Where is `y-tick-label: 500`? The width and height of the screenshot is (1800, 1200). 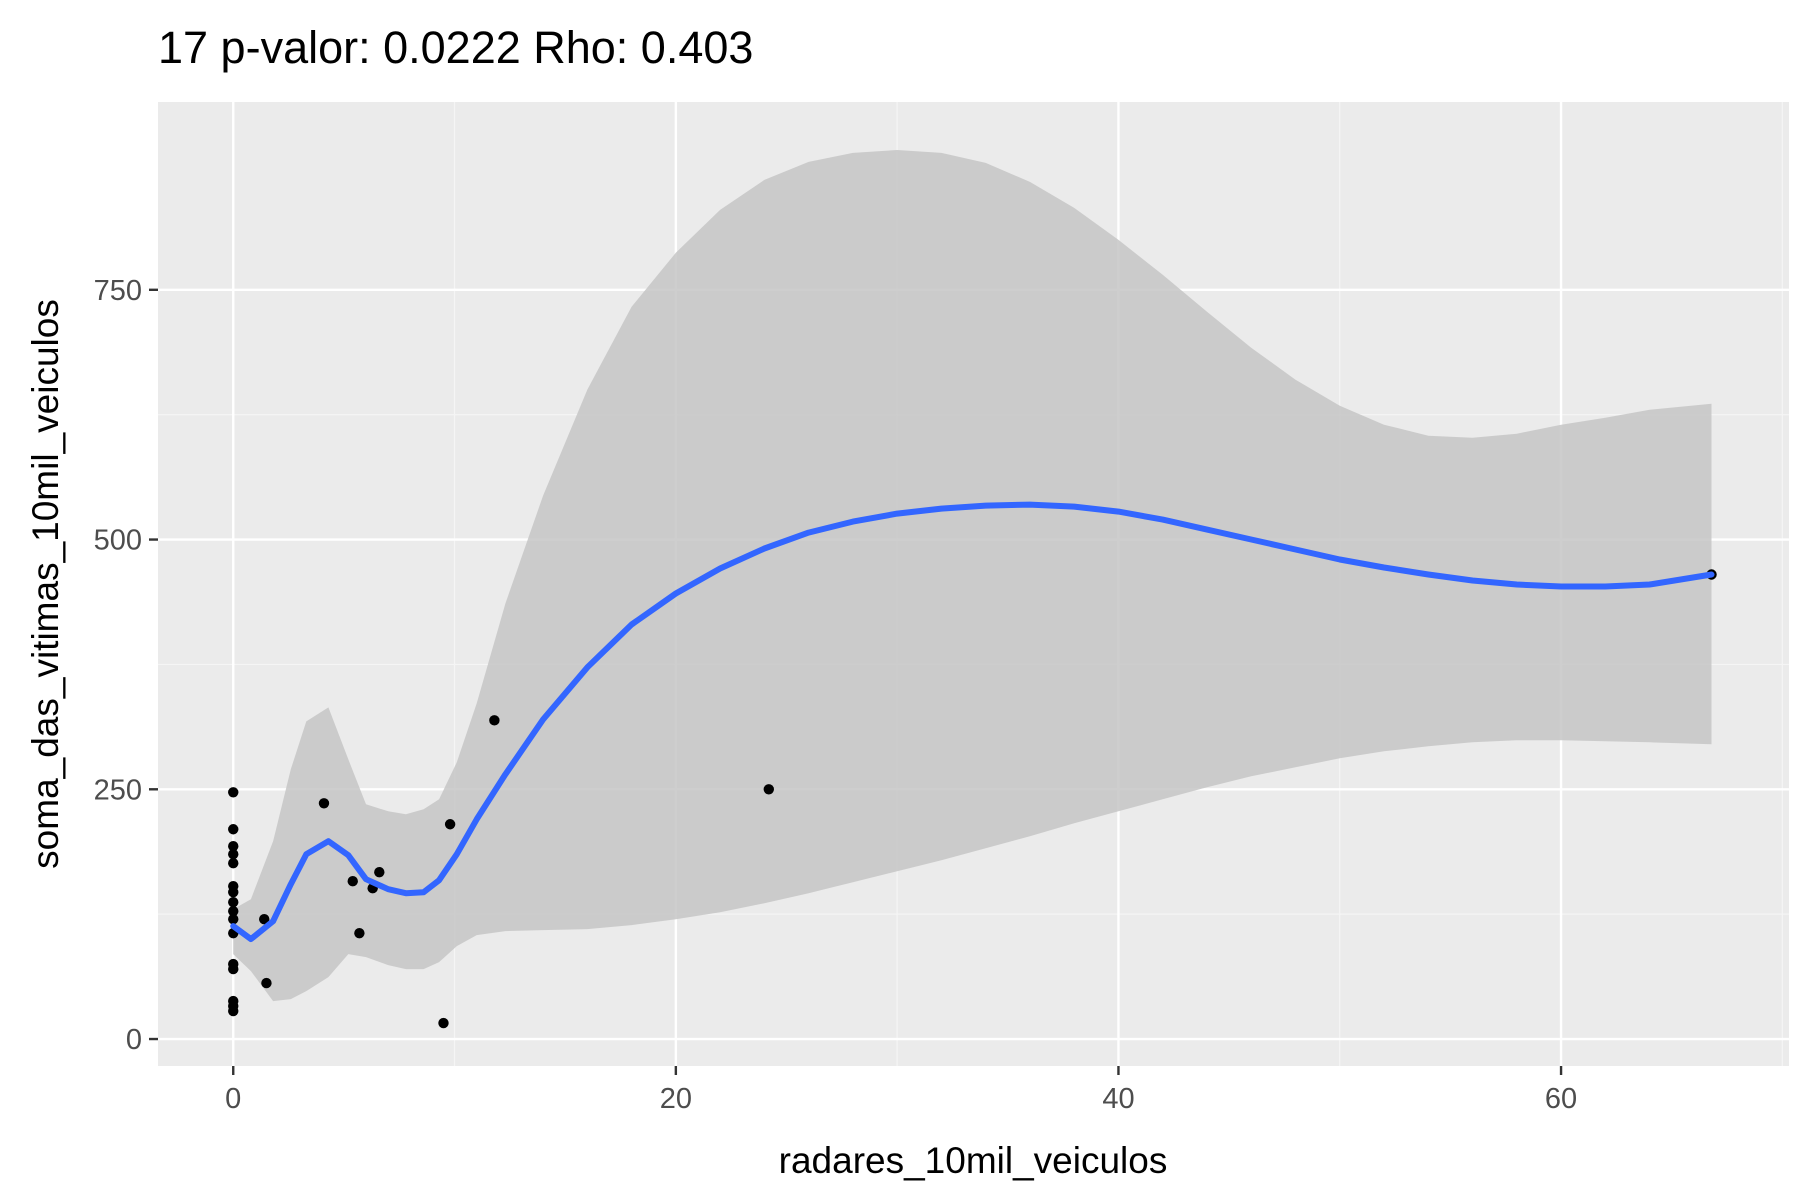
y-tick-label: 500 is located at coordinates (118, 541).